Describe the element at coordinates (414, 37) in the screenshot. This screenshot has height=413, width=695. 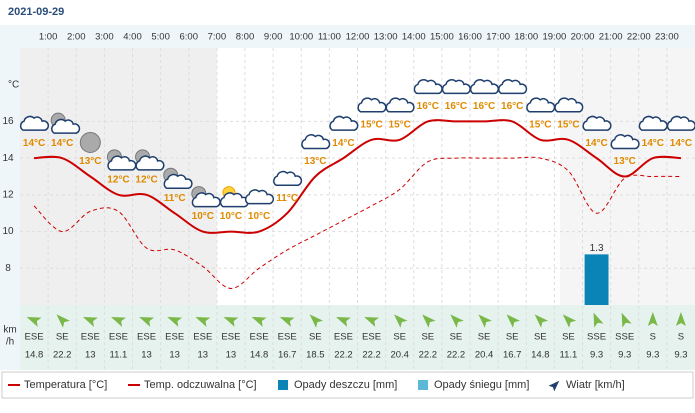
I see `x-tick-label: 14:00` at that location.